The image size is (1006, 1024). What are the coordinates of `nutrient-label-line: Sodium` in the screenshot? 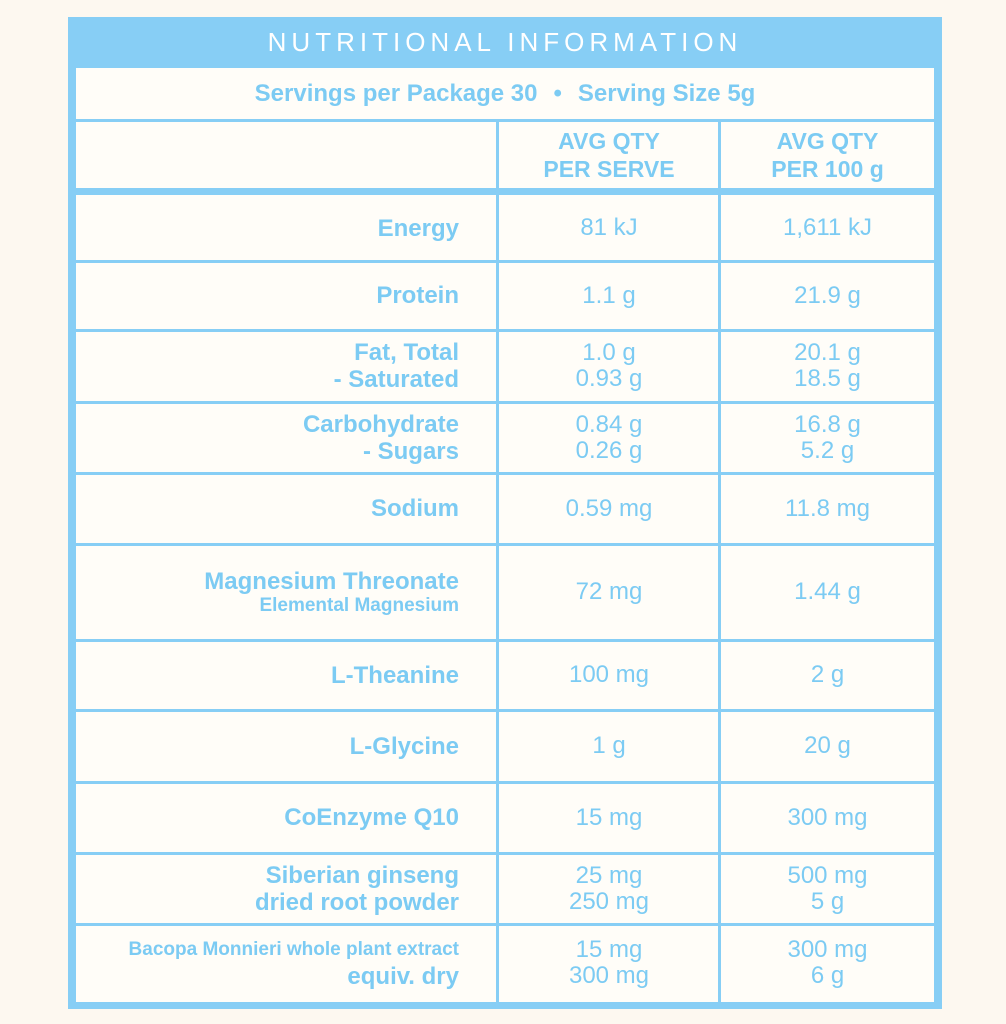 It's located at (415, 508).